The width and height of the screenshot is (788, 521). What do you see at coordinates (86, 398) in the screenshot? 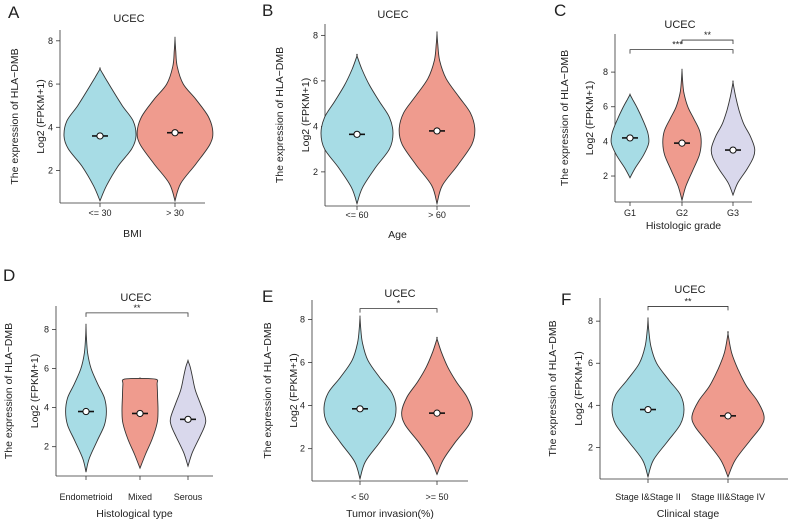
I see `violin-endometrioid` at bounding box center [86, 398].